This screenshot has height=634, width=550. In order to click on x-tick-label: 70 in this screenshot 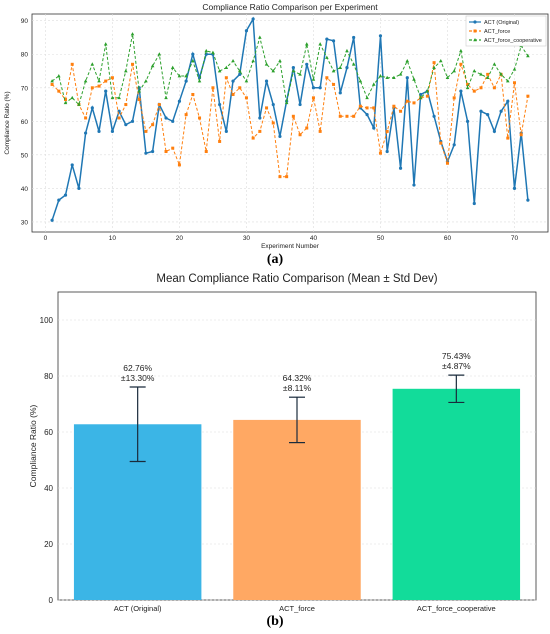, I will do `click(515, 238)`.